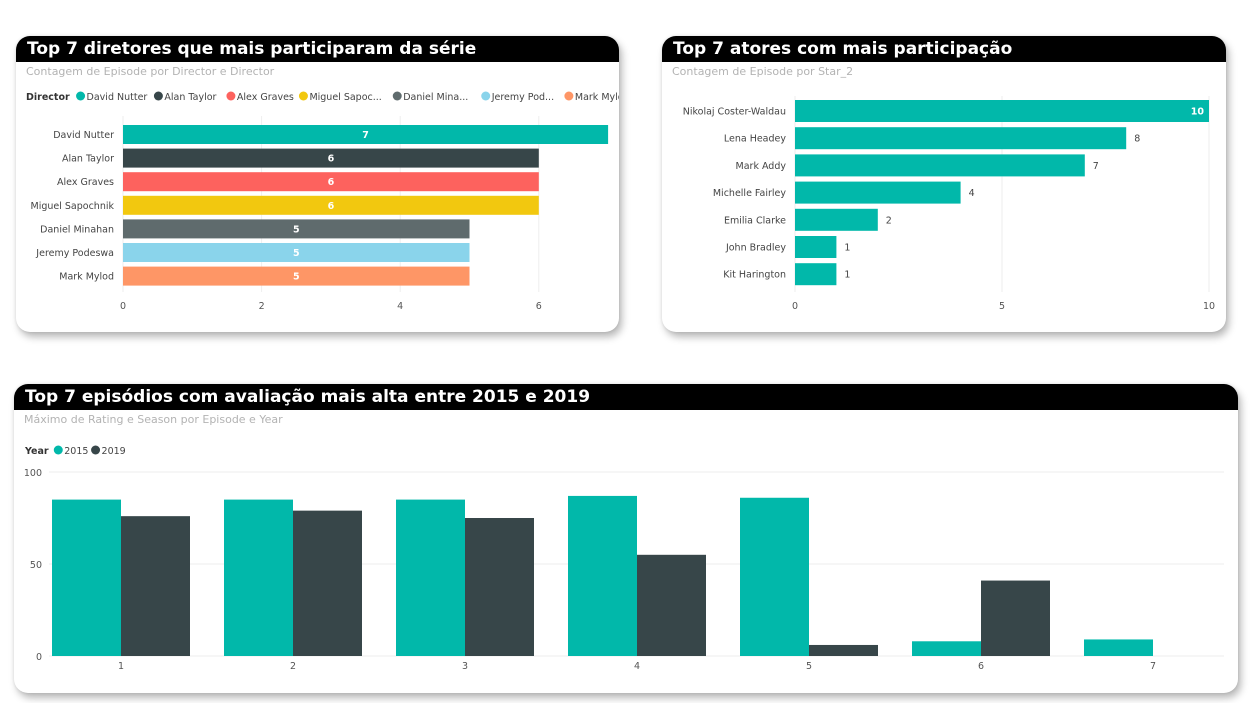 This screenshot has width=1255, height=703. I want to click on category-label: Mark Mylod, so click(86, 277).